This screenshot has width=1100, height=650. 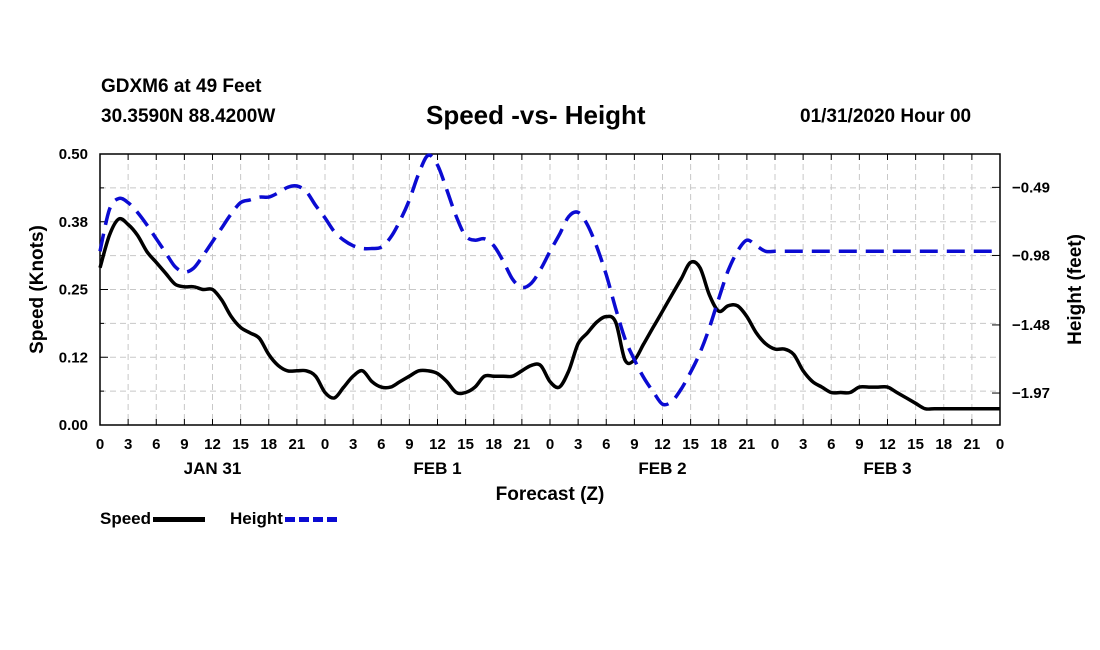 What do you see at coordinates (213, 468) in the screenshot?
I see `x-day-label: JAN 31` at bounding box center [213, 468].